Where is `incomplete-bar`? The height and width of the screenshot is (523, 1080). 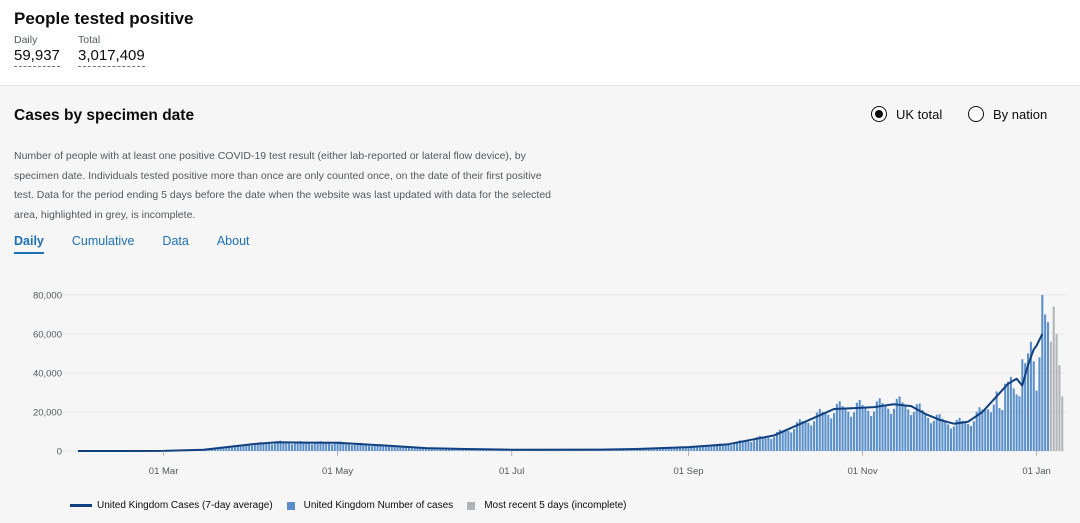 incomplete-bar is located at coordinates (1054, 379).